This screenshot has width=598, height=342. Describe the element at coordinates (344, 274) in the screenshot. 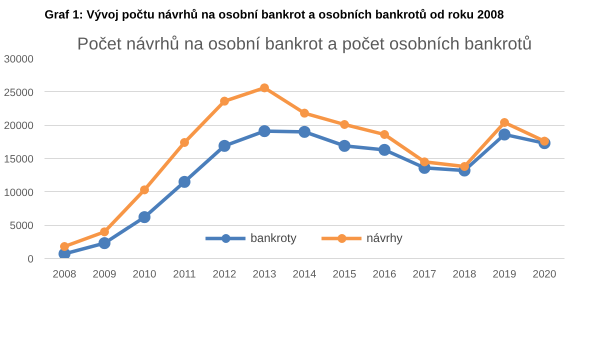

I see `x-tick-label: 2015` at that location.